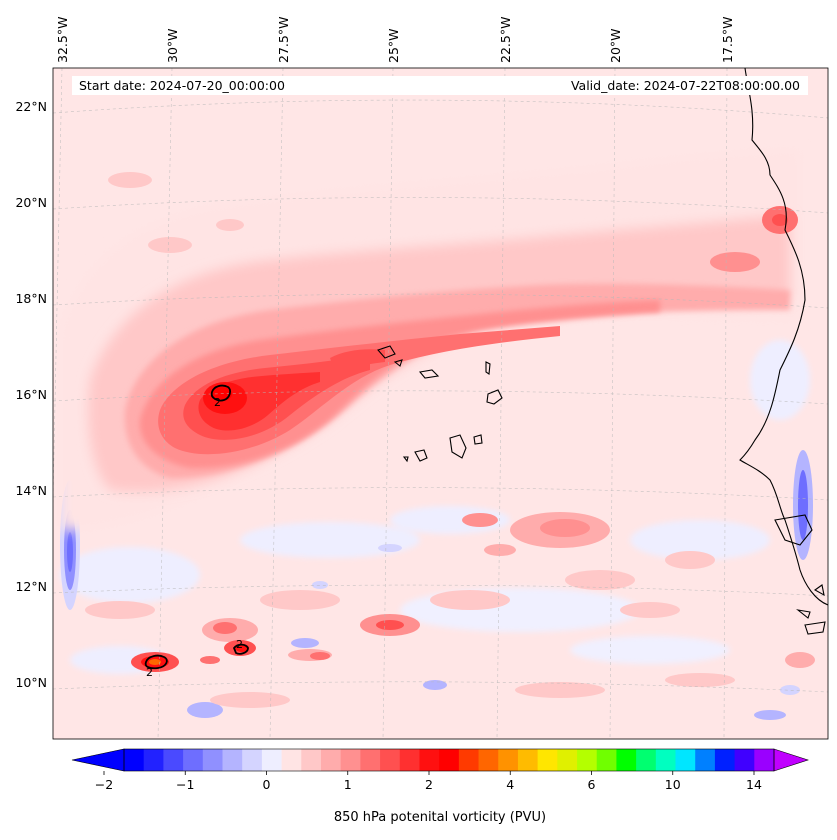  What do you see at coordinates (673, 784) in the screenshot?
I see `colorbar-tick-label: 10` at bounding box center [673, 784].